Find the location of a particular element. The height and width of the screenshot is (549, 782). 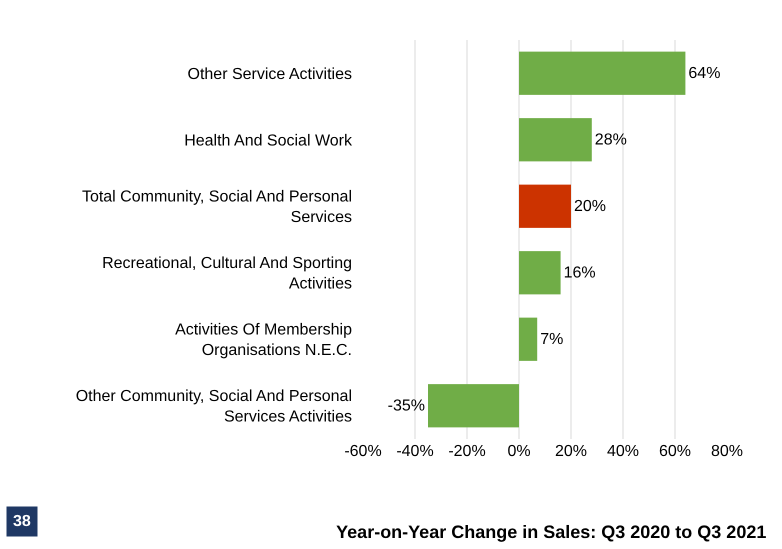

data-label: 28% is located at coordinates (610, 139).